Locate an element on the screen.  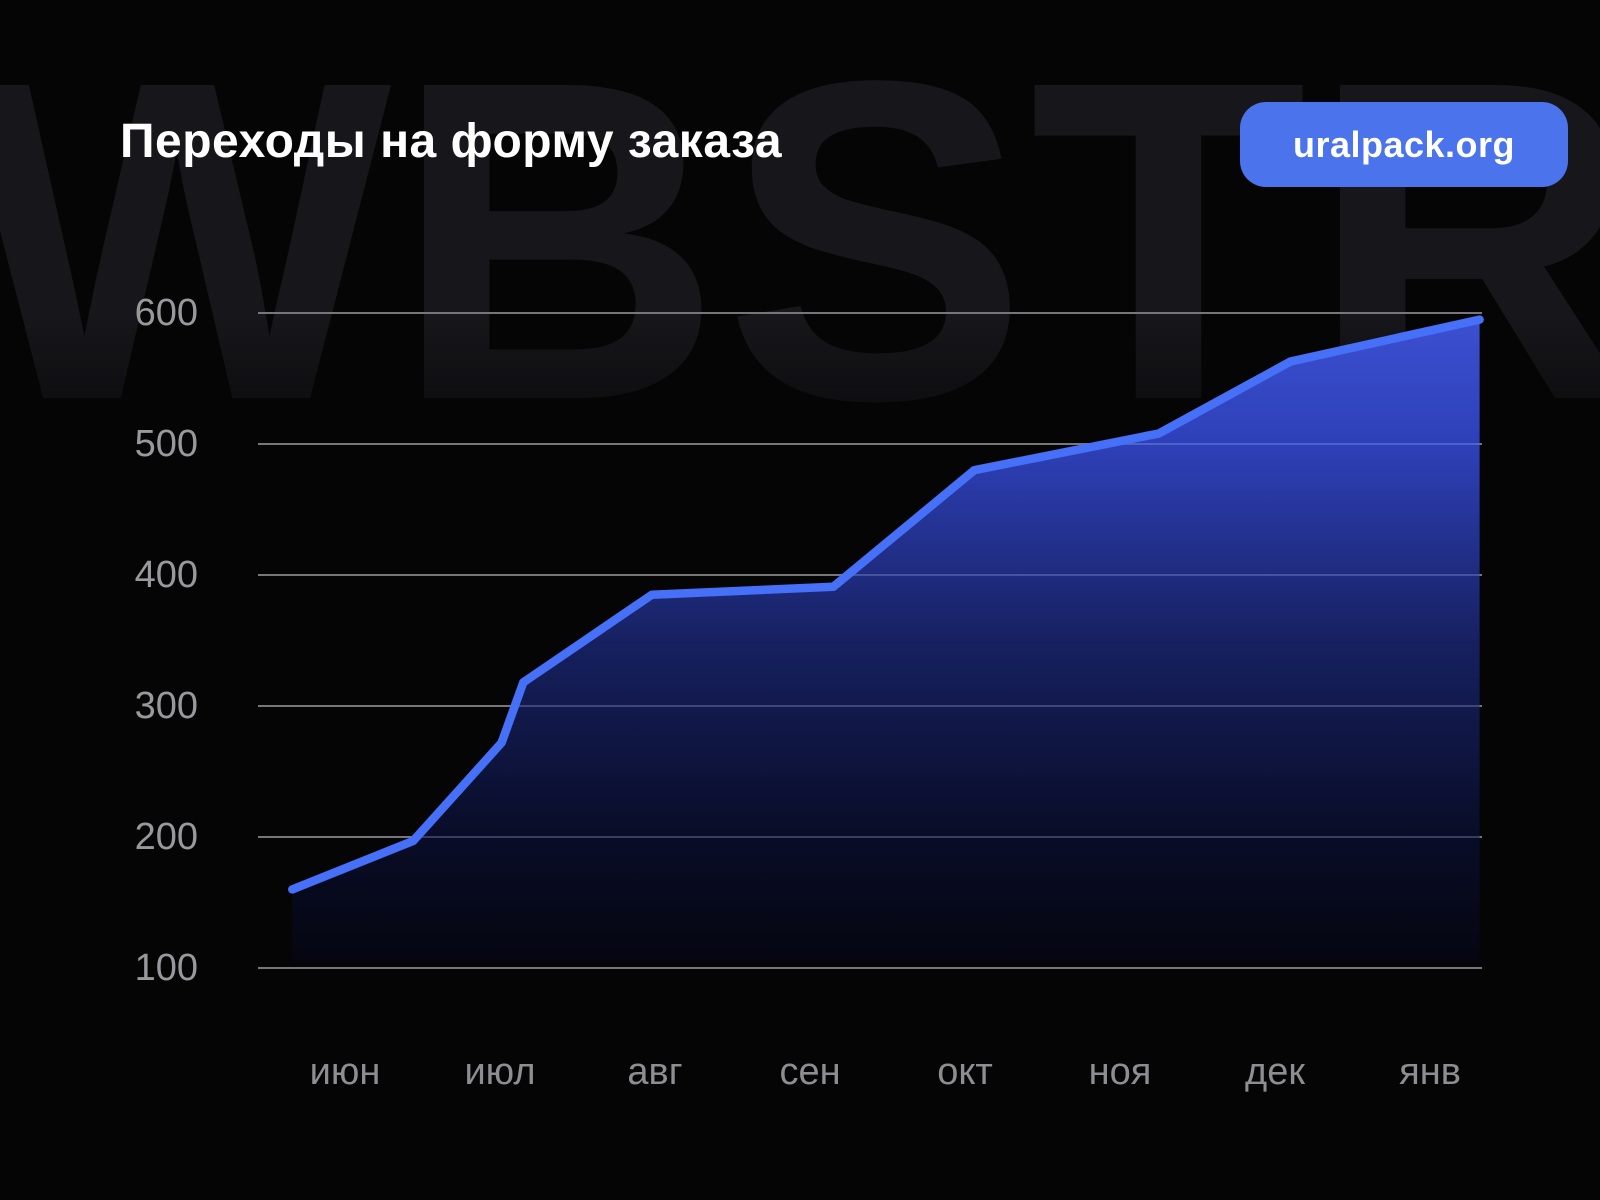
x-axis-label: сен is located at coordinates (810, 1072).